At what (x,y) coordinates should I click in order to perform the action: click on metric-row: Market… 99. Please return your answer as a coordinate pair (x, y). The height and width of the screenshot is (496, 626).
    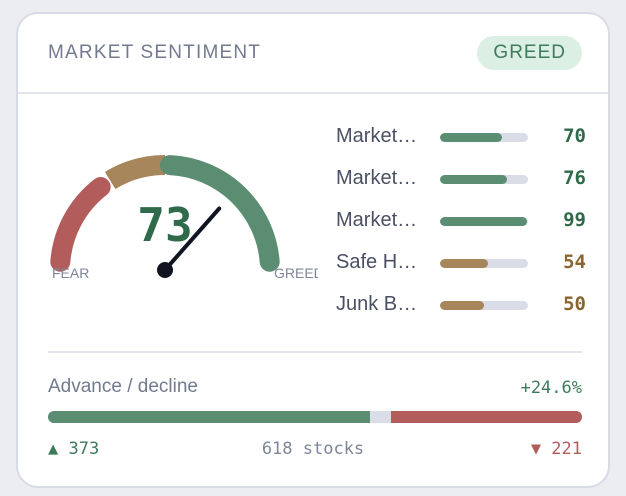
    Looking at the image, I should click on (461, 221).